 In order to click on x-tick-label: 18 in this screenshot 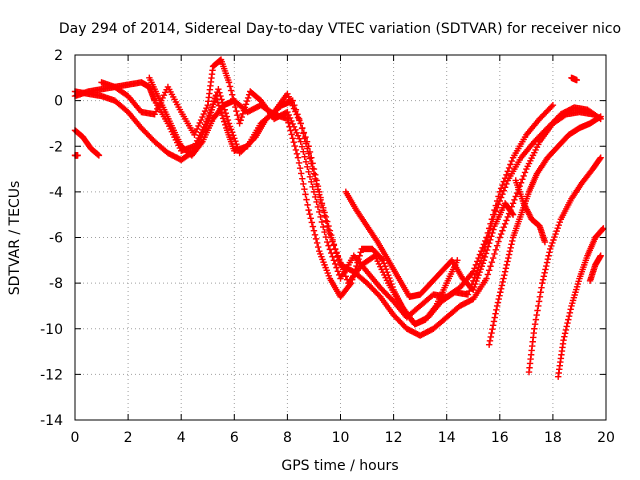, I will do `click(553, 438)`.